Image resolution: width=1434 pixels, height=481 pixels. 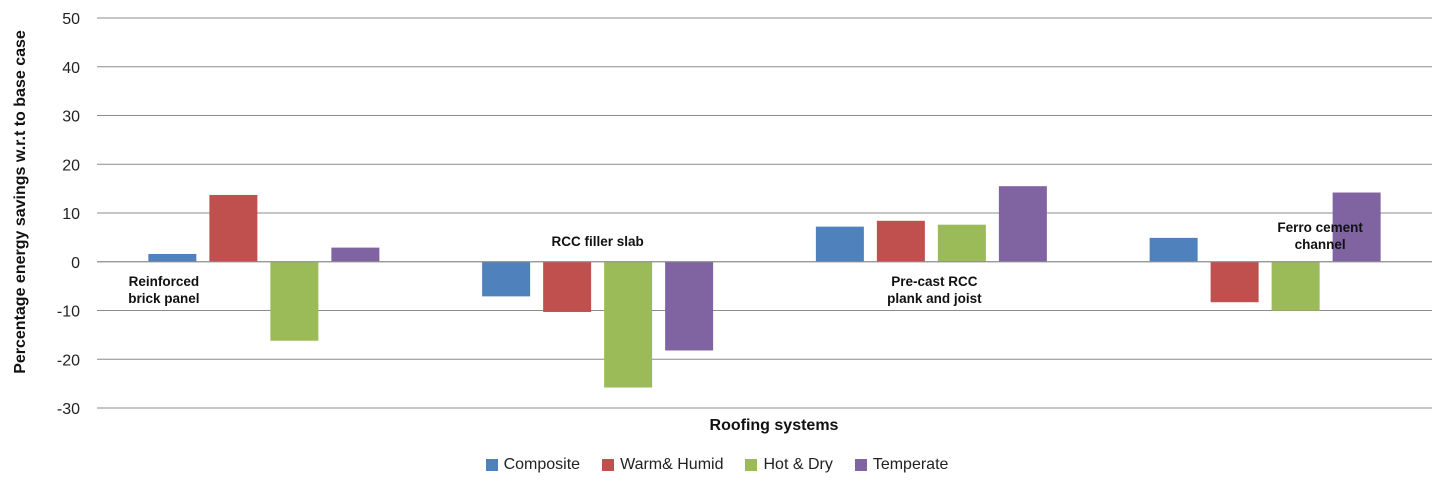 I want to click on y-tick-label: 0, so click(x=75, y=263).